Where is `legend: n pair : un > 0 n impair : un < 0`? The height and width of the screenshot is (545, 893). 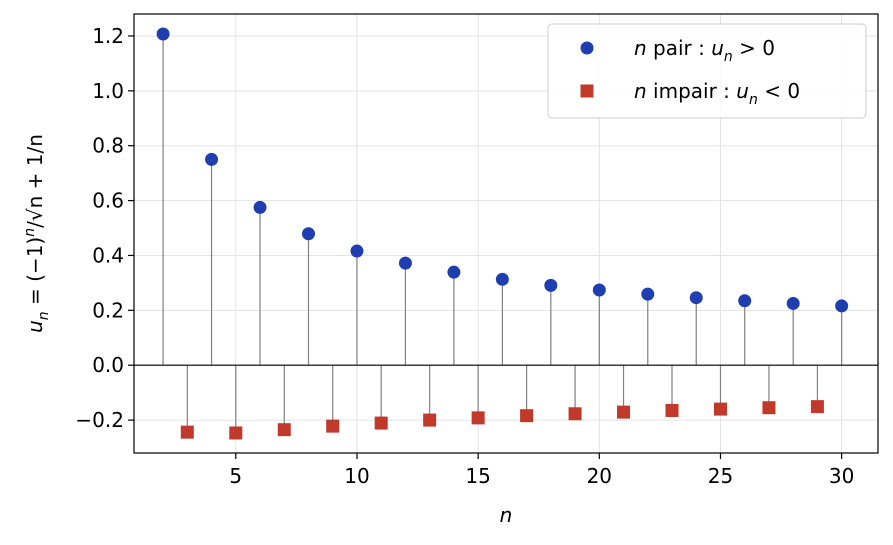
legend: n pair : un > 0 n impair : un < 0 is located at coordinates (707, 71).